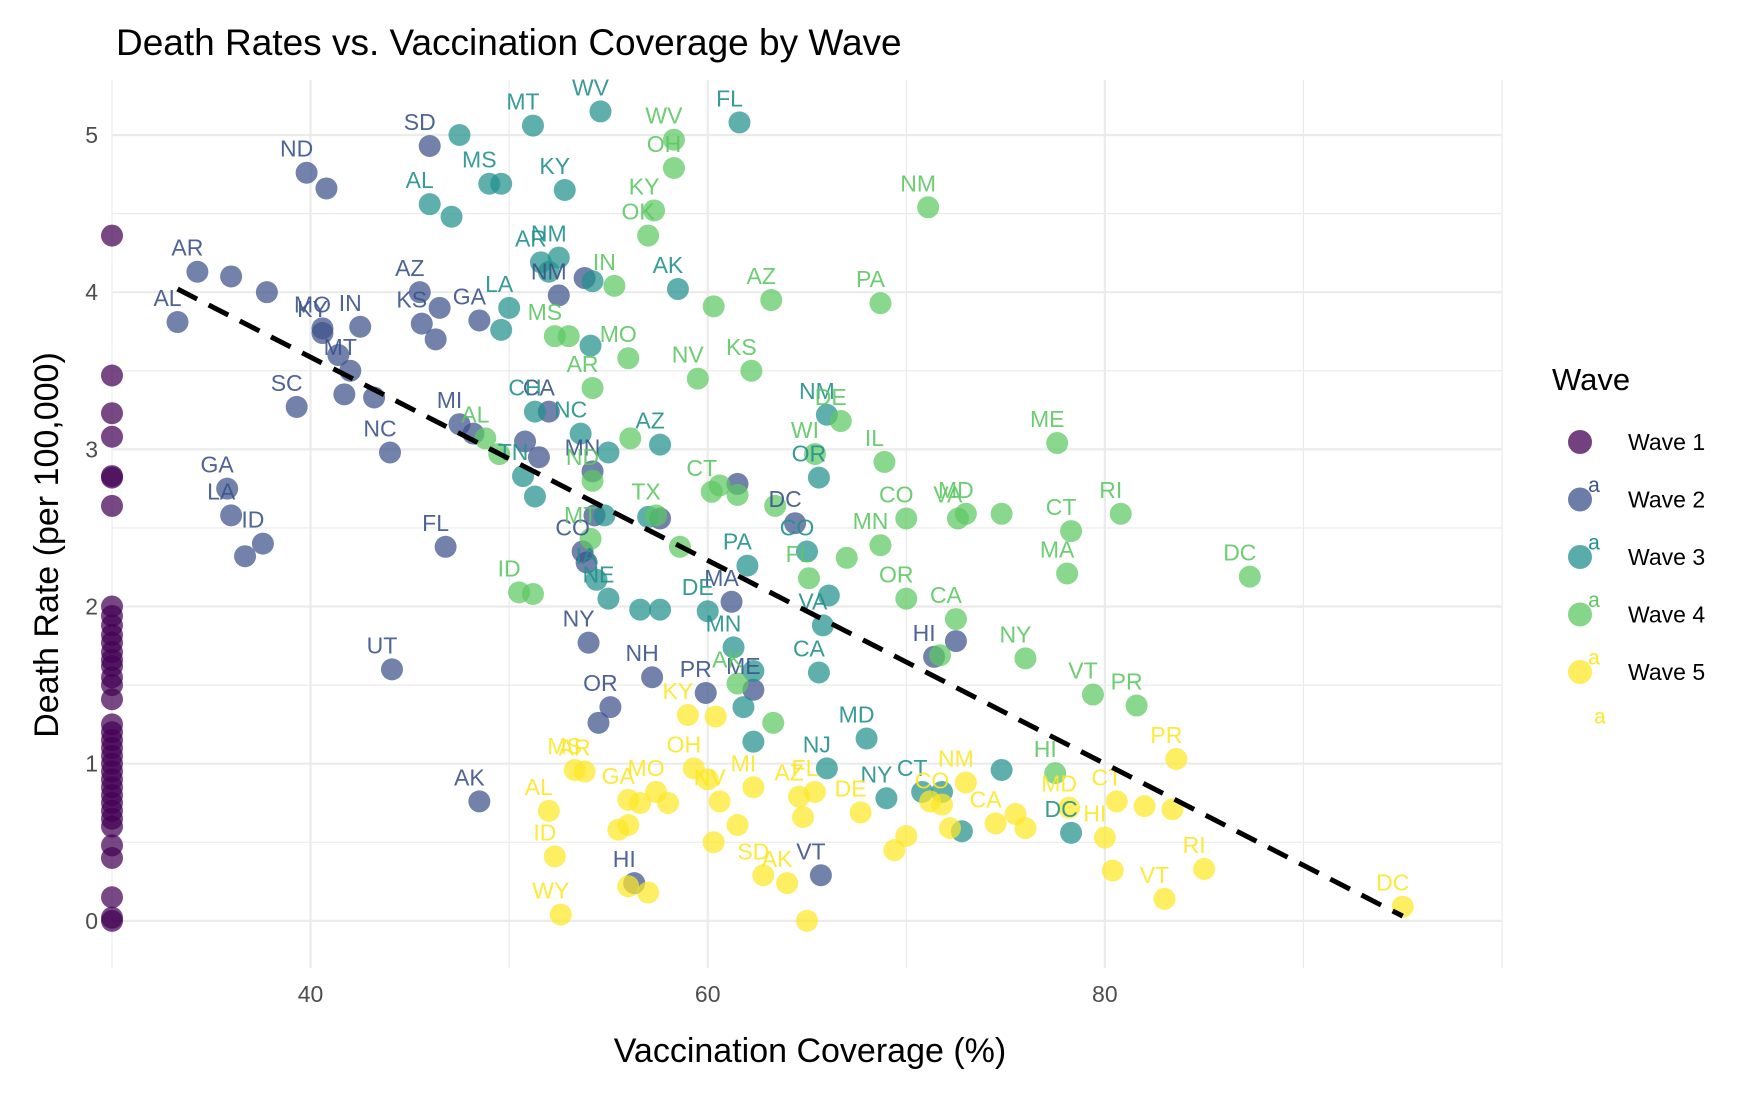 This screenshot has width=1764, height=1094. Describe the element at coordinates (591, 87) in the screenshot. I see `point-label: WV` at that location.